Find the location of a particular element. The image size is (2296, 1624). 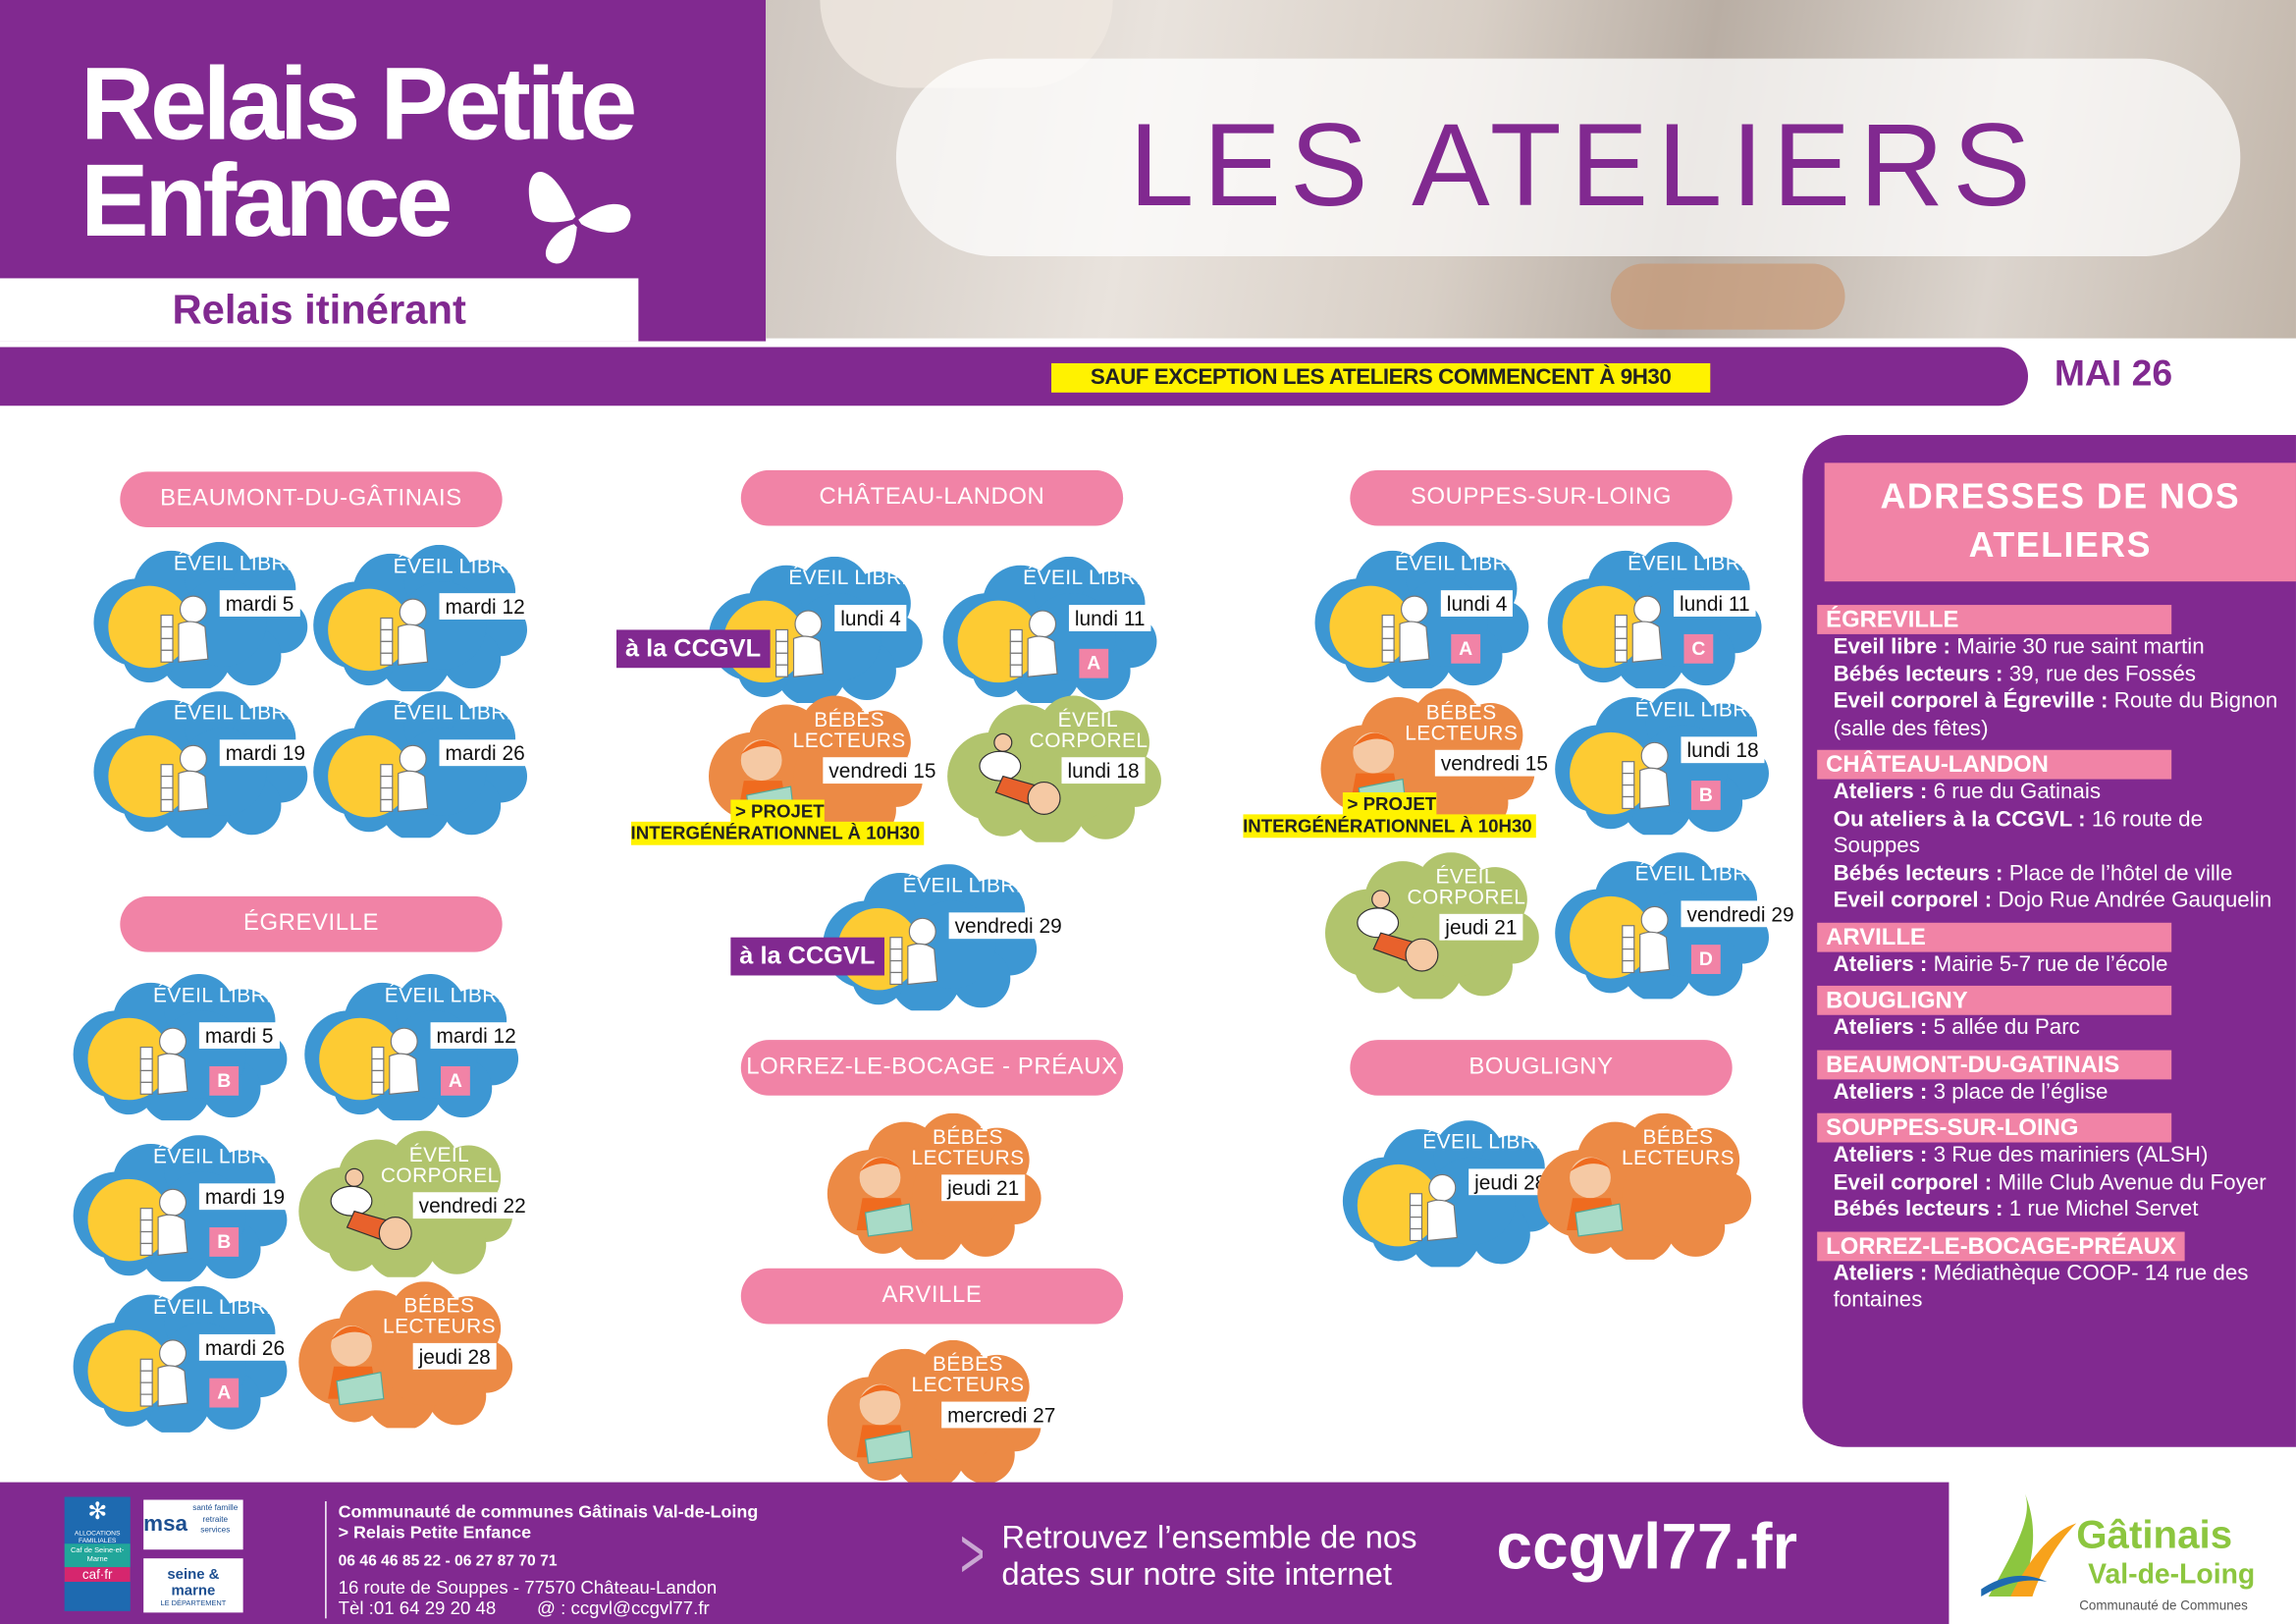

event-card-eveil: ÉVEIL LIBRE mardi 12 A is located at coordinates (411, 1047).